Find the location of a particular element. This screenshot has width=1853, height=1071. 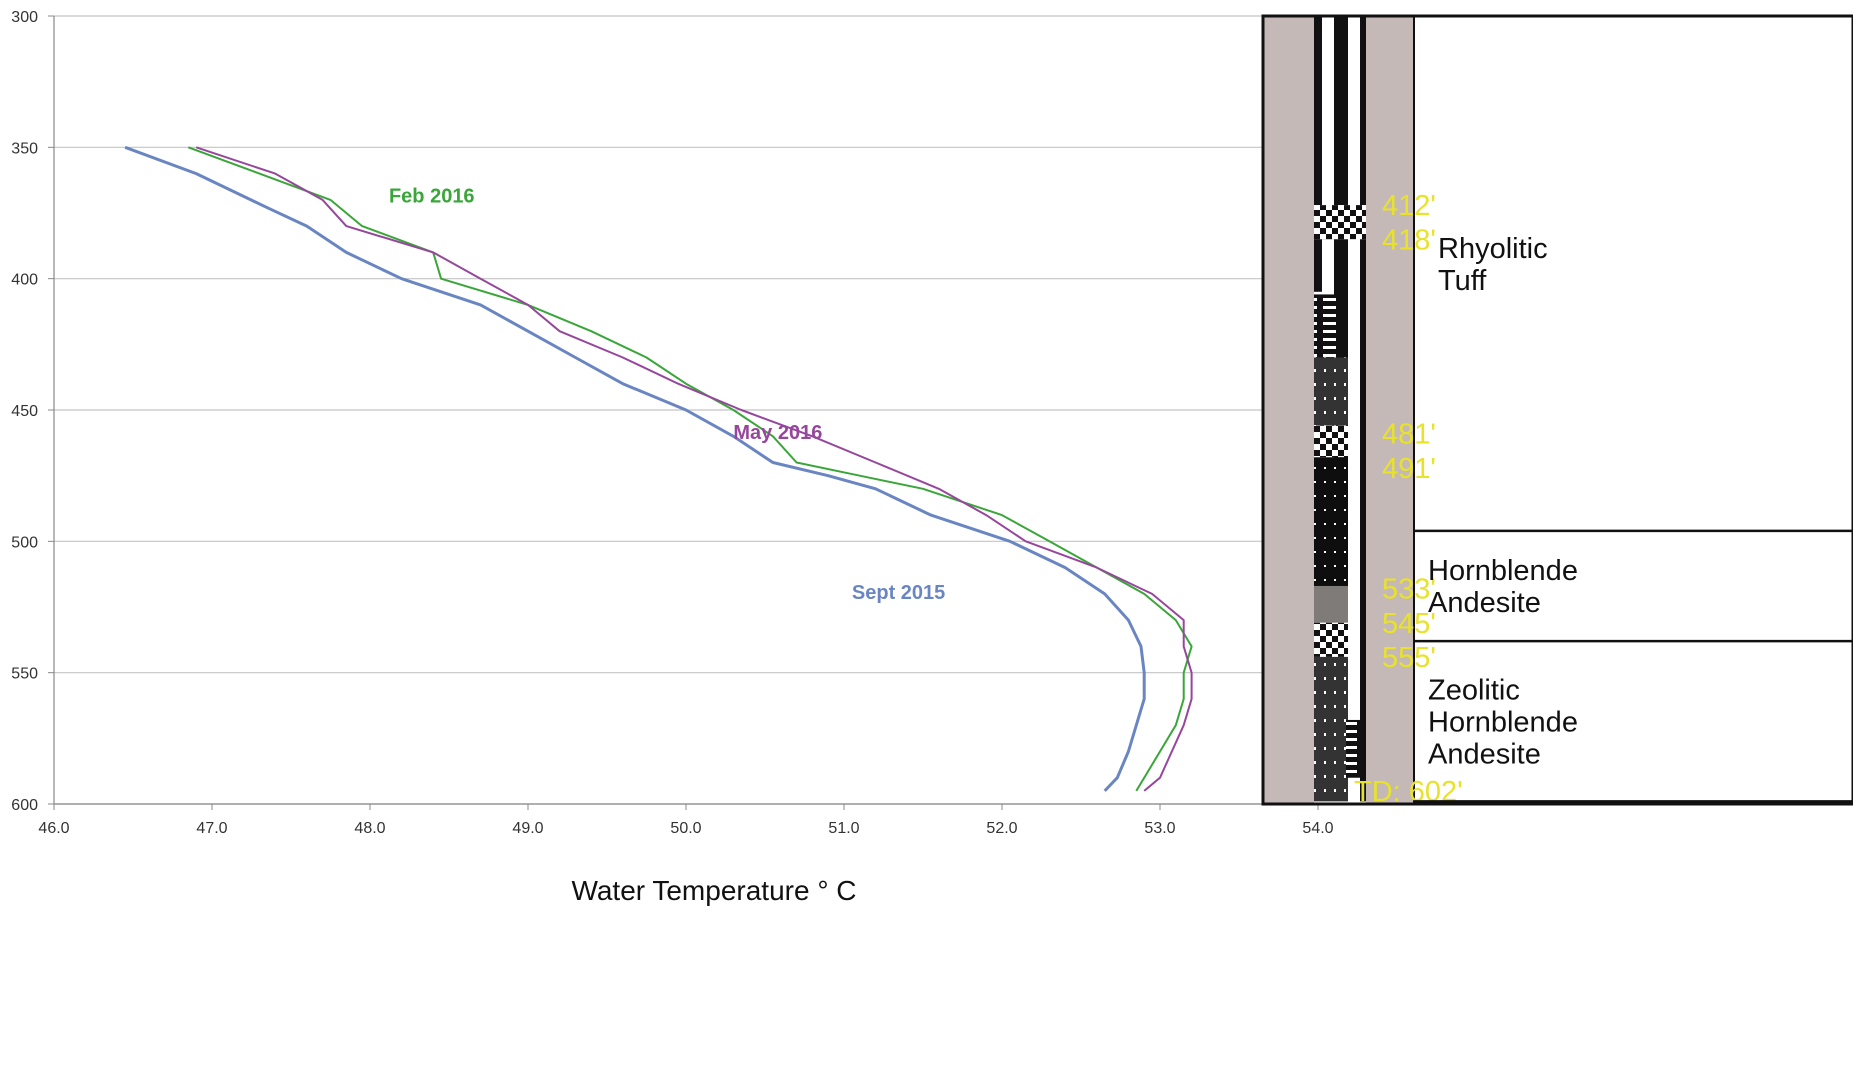

x-tick-label-47.0: 47.0 is located at coordinates (211, 828).